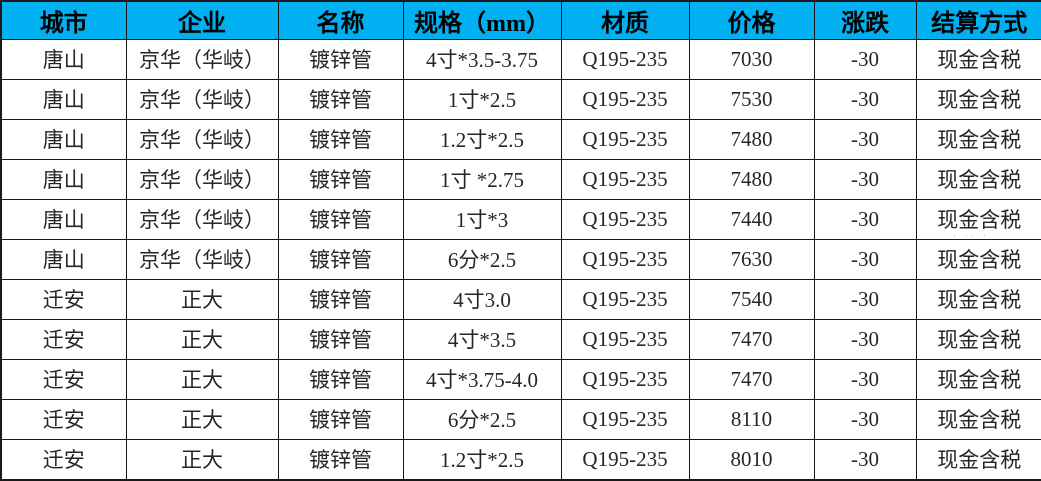  Describe the element at coordinates (482, 379) in the screenshot. I see `cell-spec: 4寸*3.75-4.0` at that location.